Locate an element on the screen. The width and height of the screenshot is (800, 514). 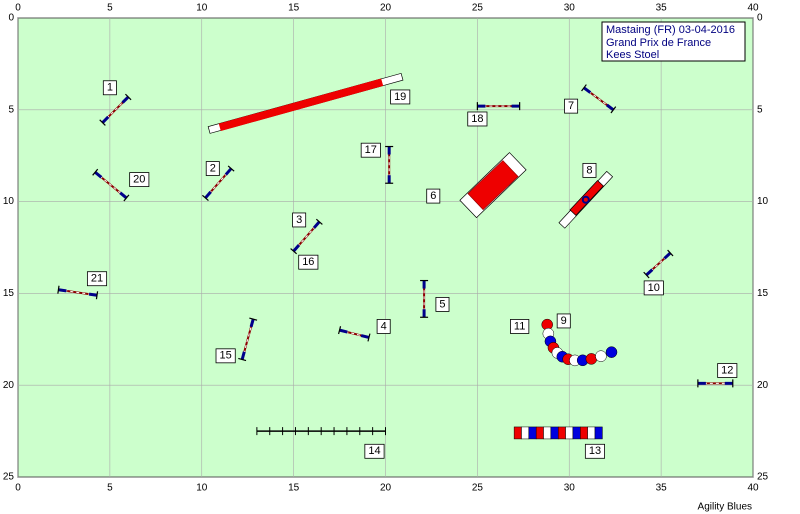
obstacle-label: 12 is located at coordinates (727, 370).